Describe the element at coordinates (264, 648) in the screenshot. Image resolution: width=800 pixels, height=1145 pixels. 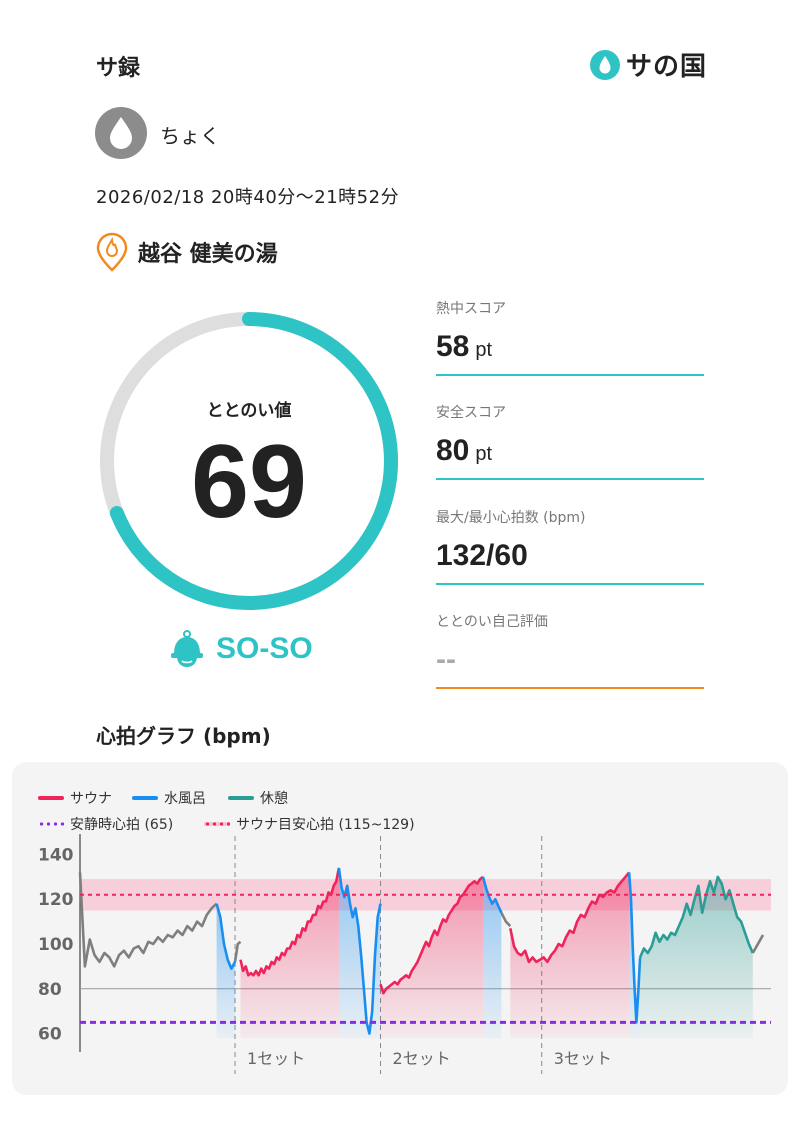
I see `rating-text: SO-SO` at that location.